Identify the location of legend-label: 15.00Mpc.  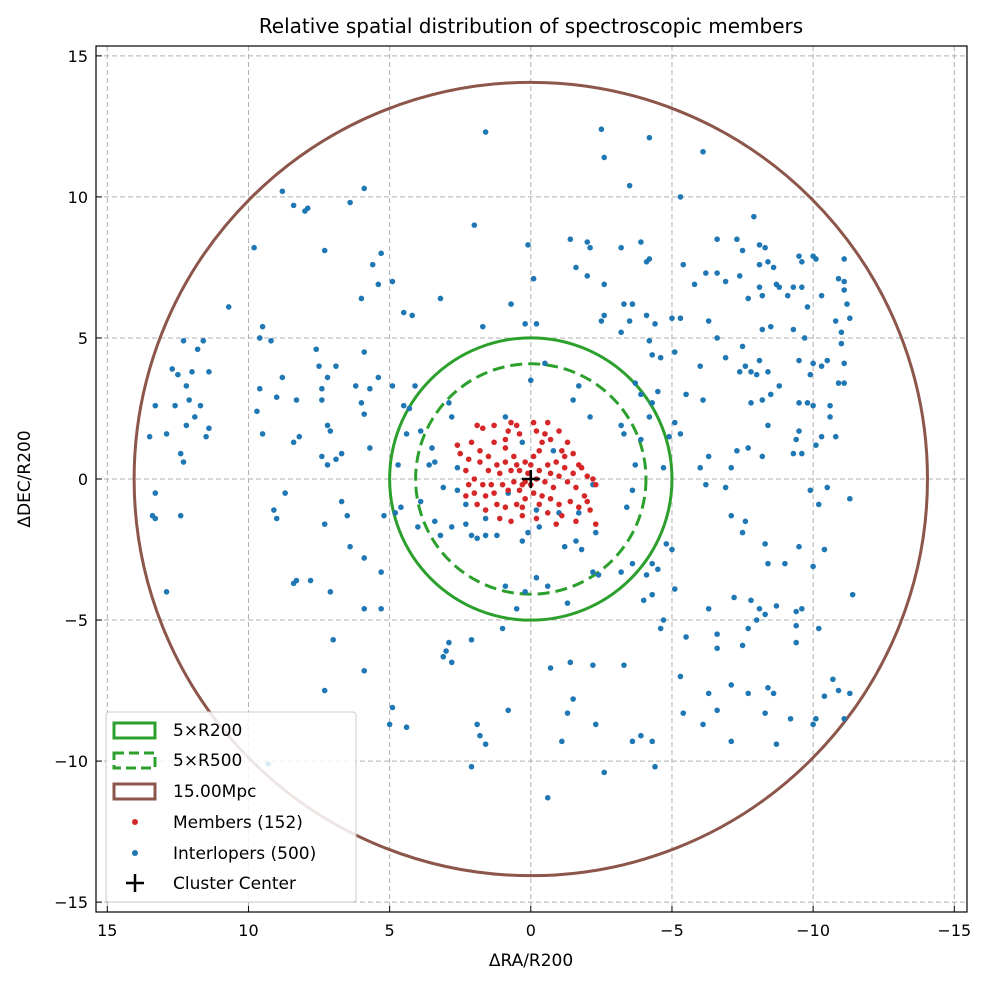
(214, 792).